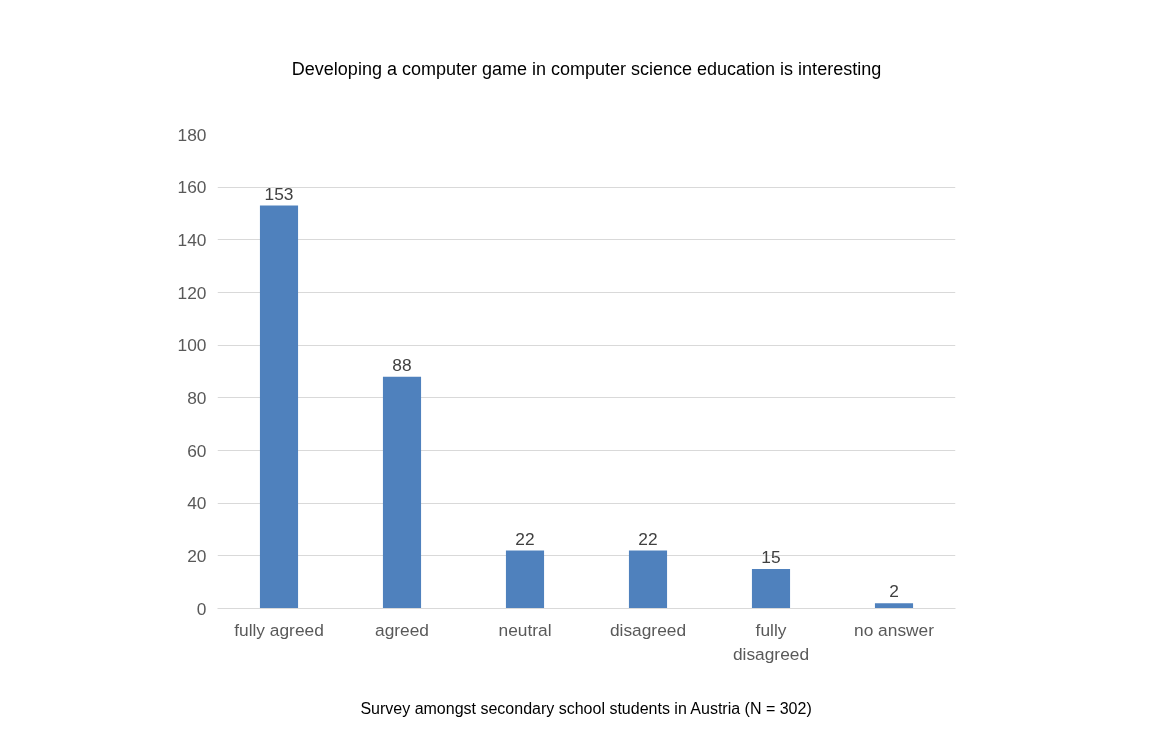 Image resolution: width=1152 pixels, height=747 pixels. Describe the element at coordinates (201, 608) in the screenshot. I see `y-tick-label: 0` at that location.